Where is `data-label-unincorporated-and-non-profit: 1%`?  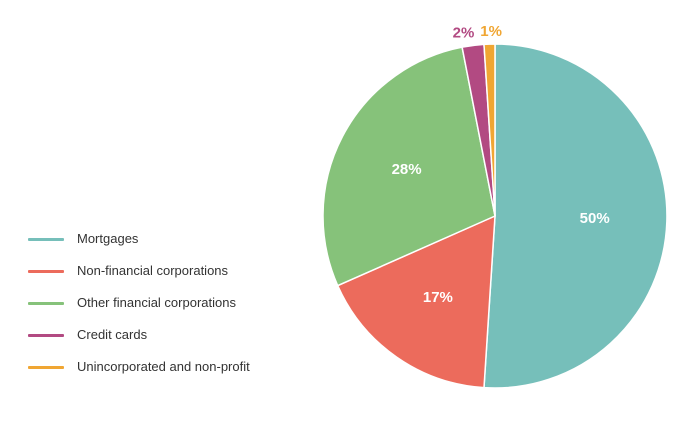 data-label-unincorporated-and-non-profit: 1% is located at coordinates (491, 31).